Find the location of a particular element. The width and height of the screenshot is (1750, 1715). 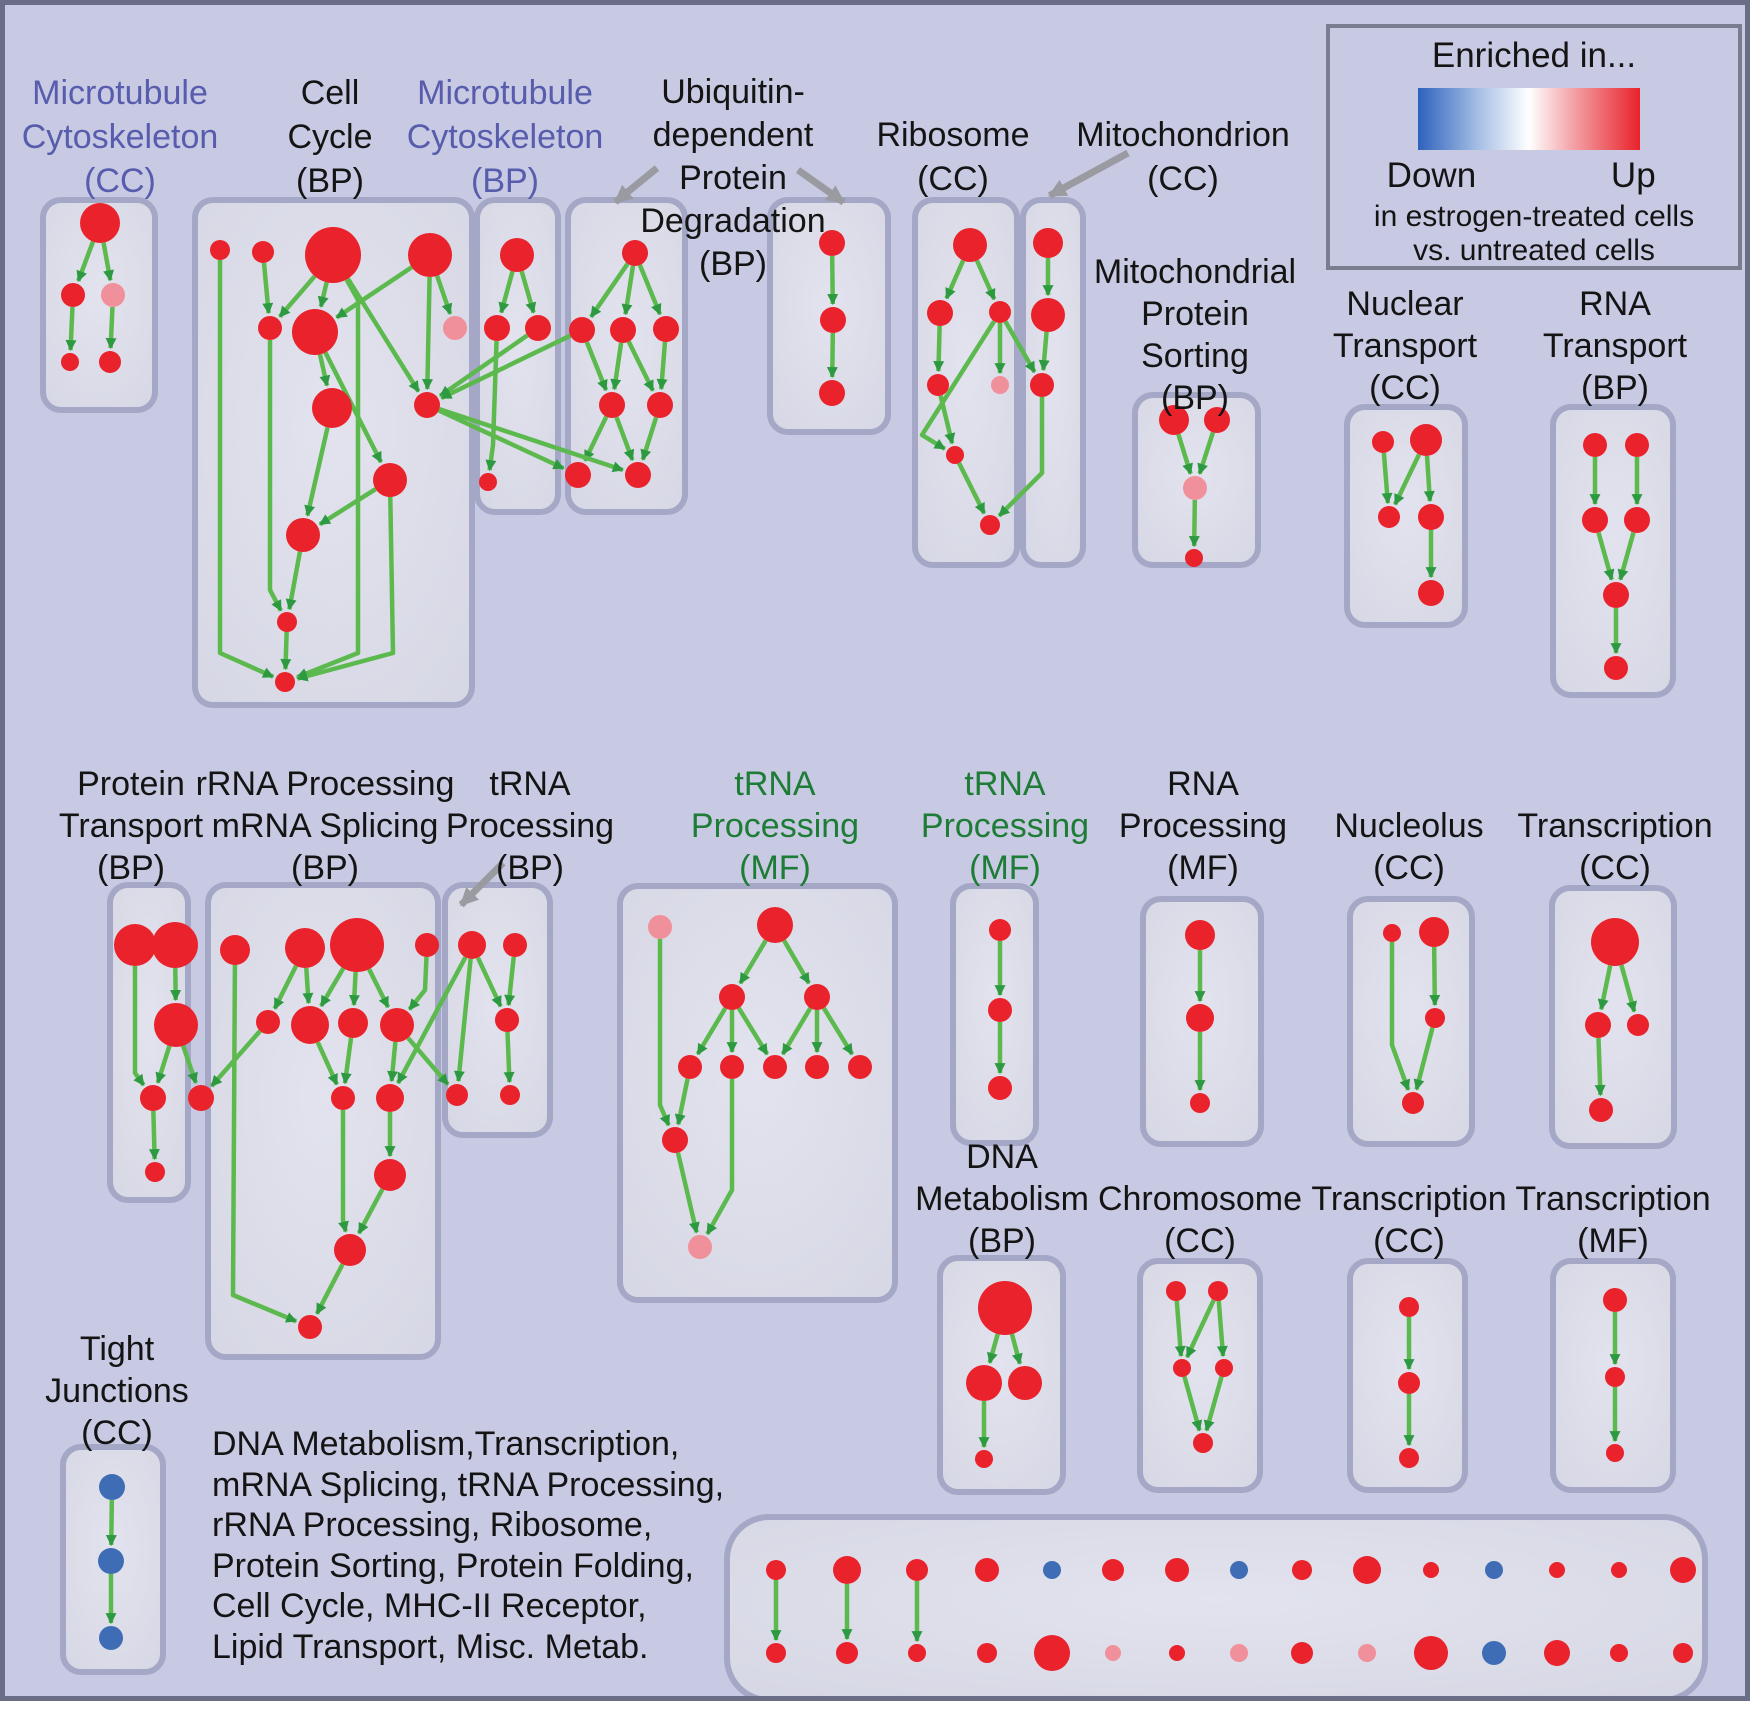

cluster-box-mixed-terms is located at coordinates (1216, 1605).